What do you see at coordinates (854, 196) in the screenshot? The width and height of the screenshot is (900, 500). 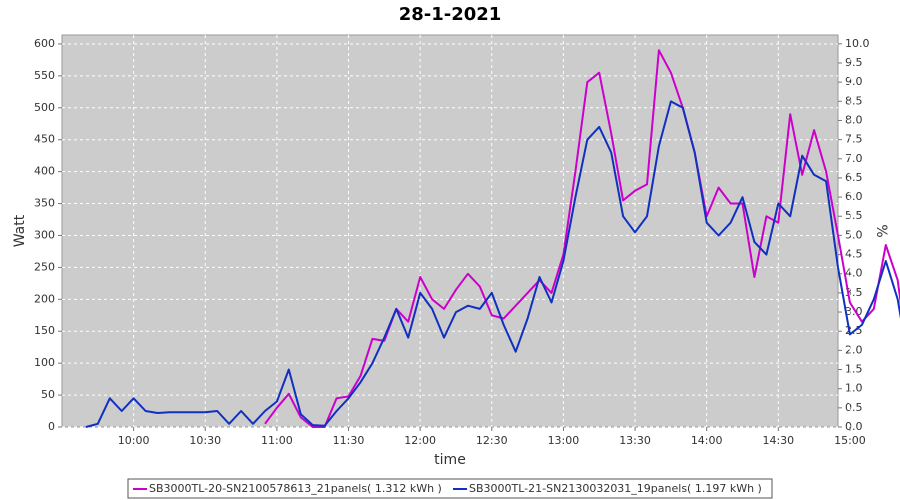 I see `y2-tick-label: 6.0` at bounding box center [854, 196].